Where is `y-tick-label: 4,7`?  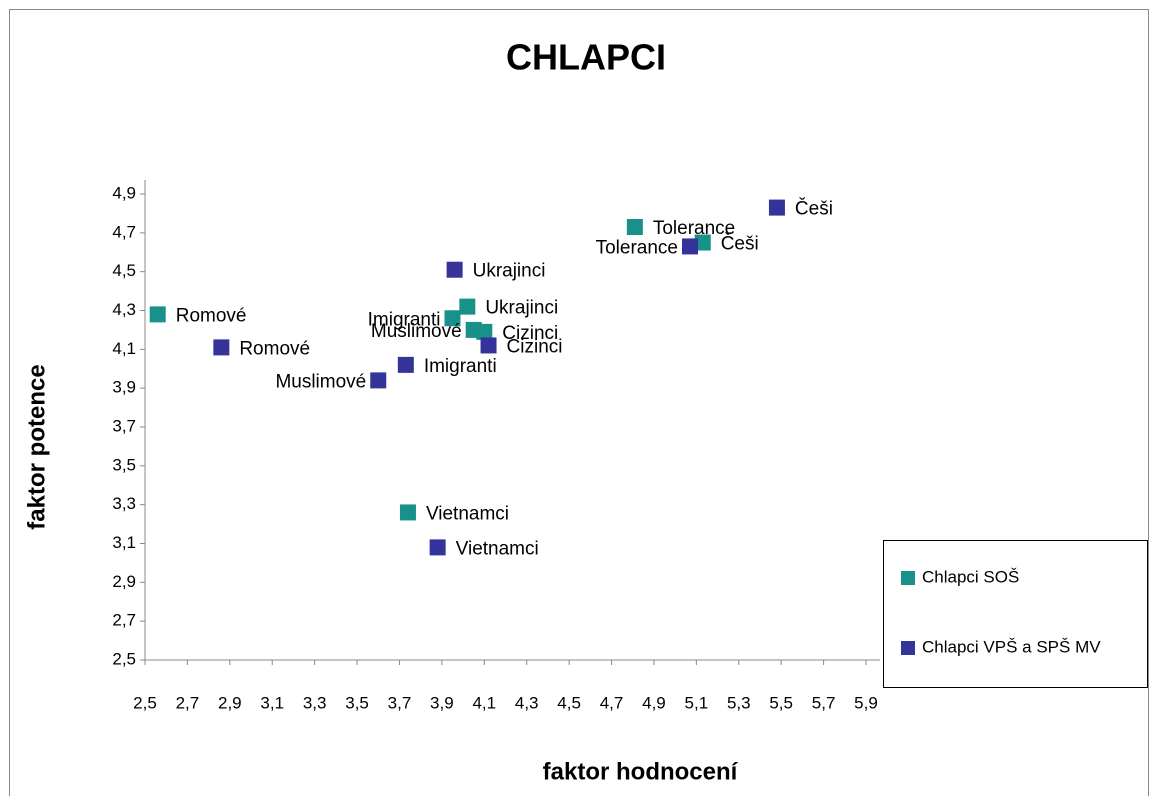
y-tick-label: 4,7 is located at coordinates (124, 231).